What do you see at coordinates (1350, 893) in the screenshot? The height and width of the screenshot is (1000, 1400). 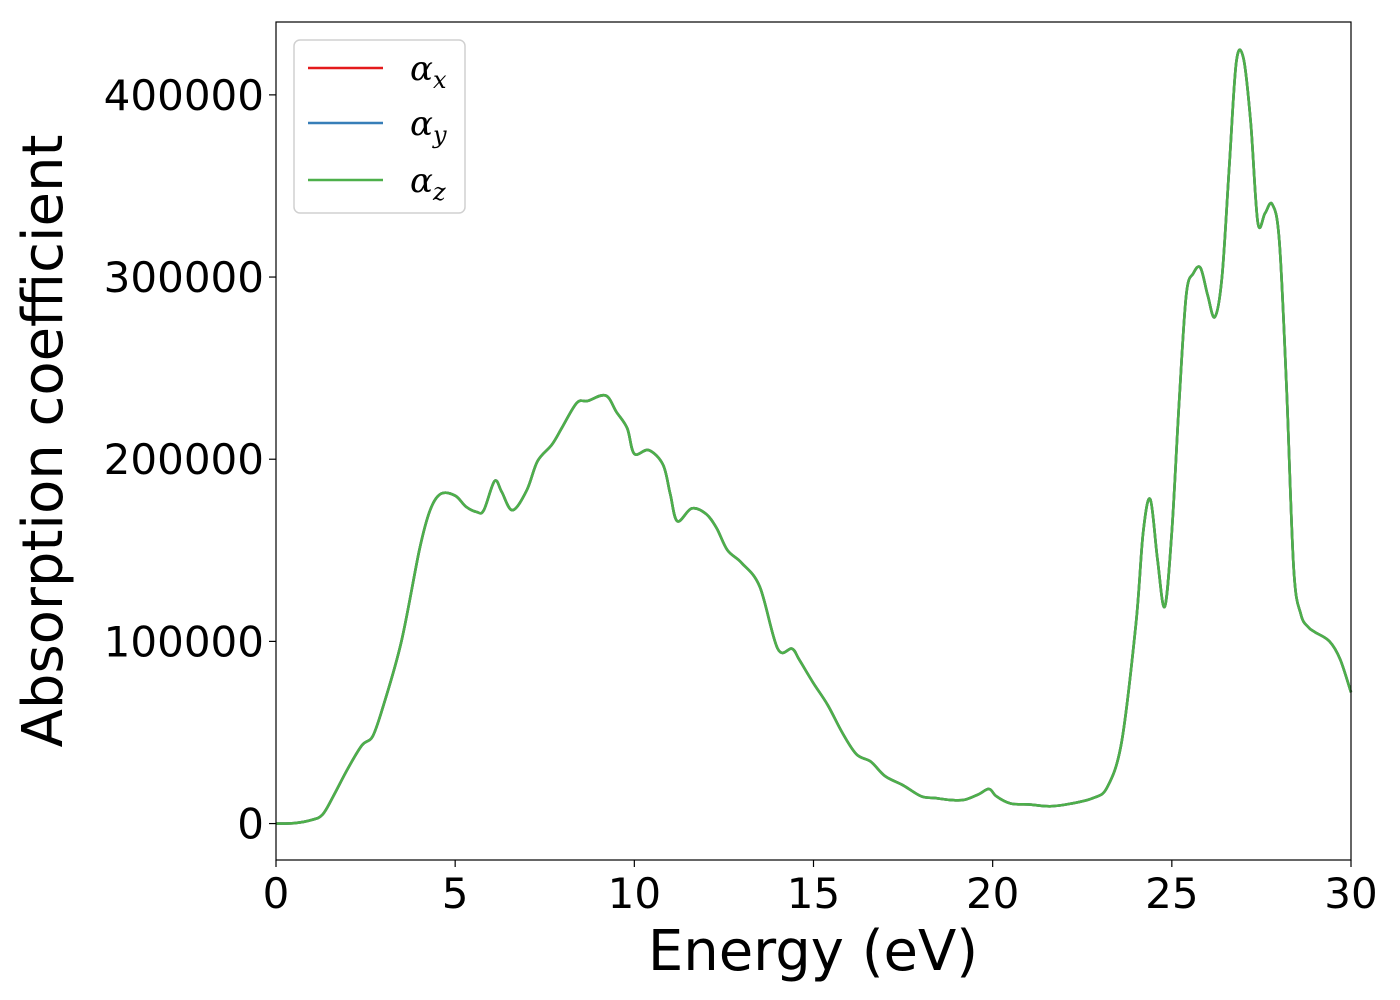 I see `x-tick-label: 30` at bounding box center [1350, 893].